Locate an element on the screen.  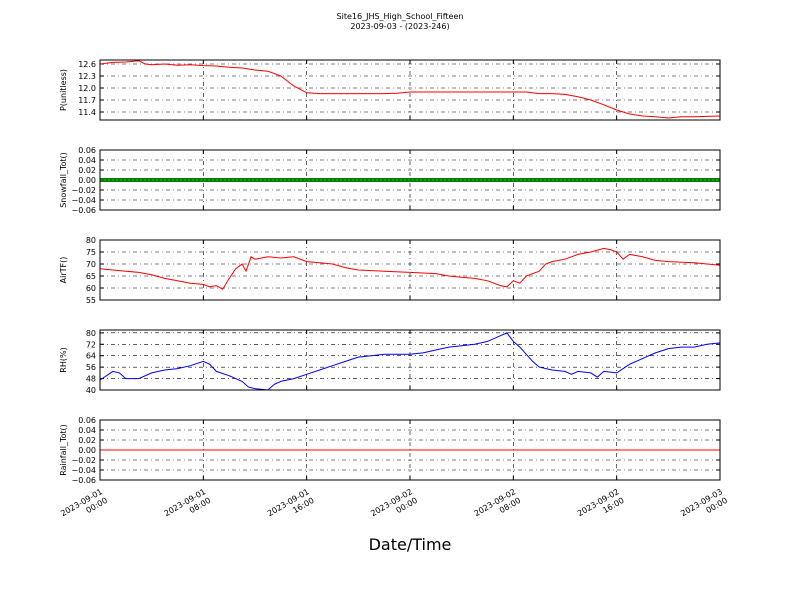
y-axis-label: AirTF() is located at coordinates (63, 270).